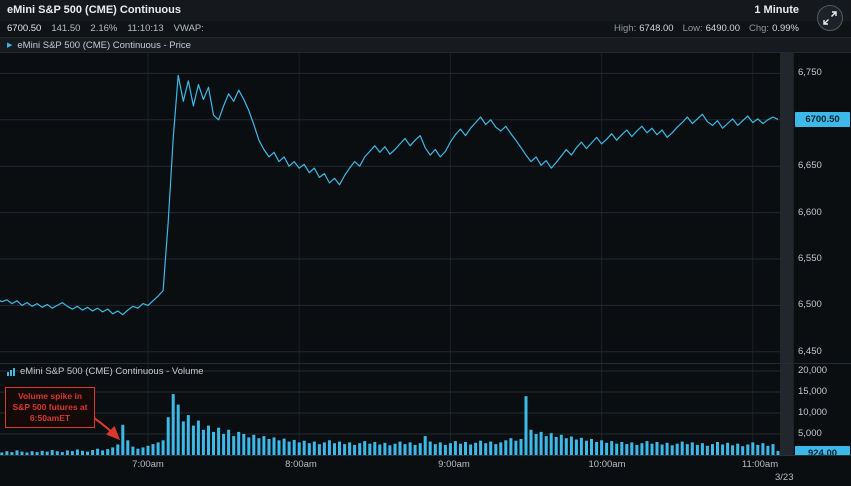  I want to click on price-tick: 6,650, so click(810, 165).